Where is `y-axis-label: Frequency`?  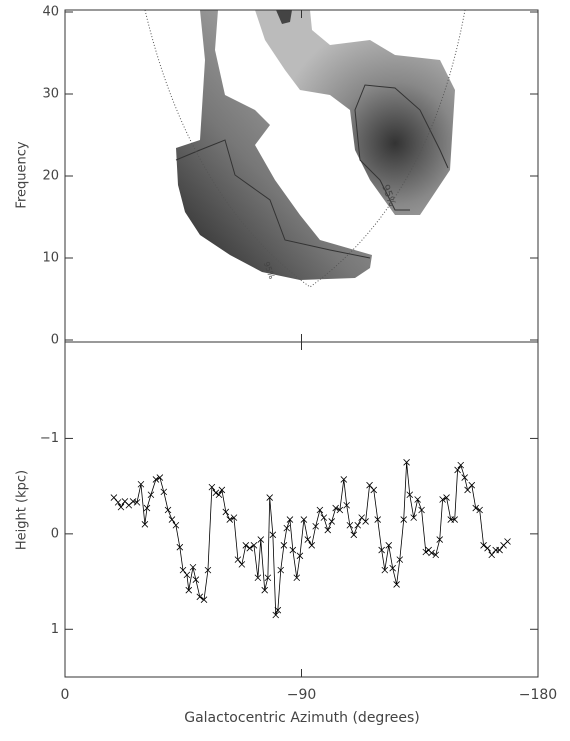
y-axis-label: Frequency is located at coordinates (22, 174).